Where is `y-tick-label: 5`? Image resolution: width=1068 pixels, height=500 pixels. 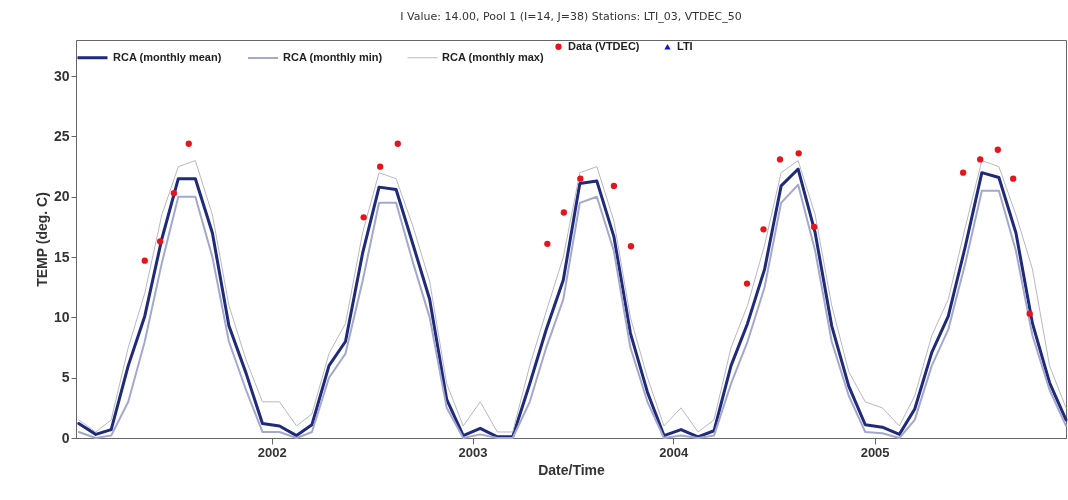 y-tick-label: 5 is located at coordinates (65, 377).